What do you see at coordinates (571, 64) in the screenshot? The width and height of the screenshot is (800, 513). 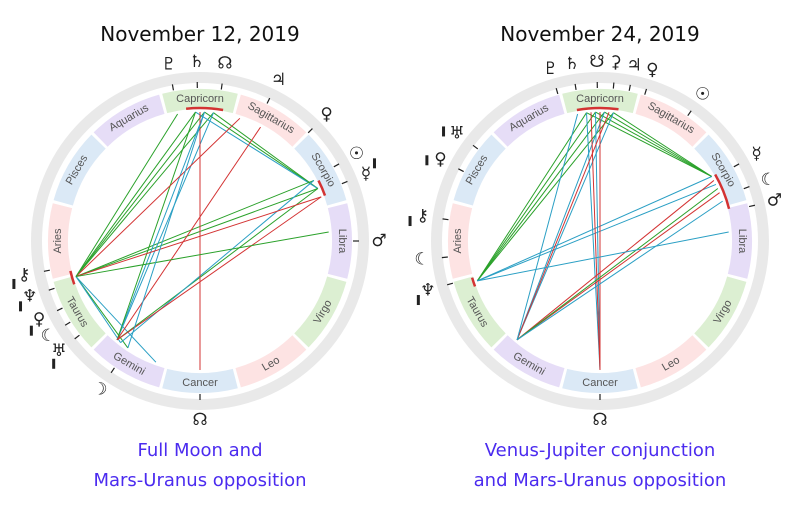 I see `saturn-icon: ♄` at bounding box center [571, 64].